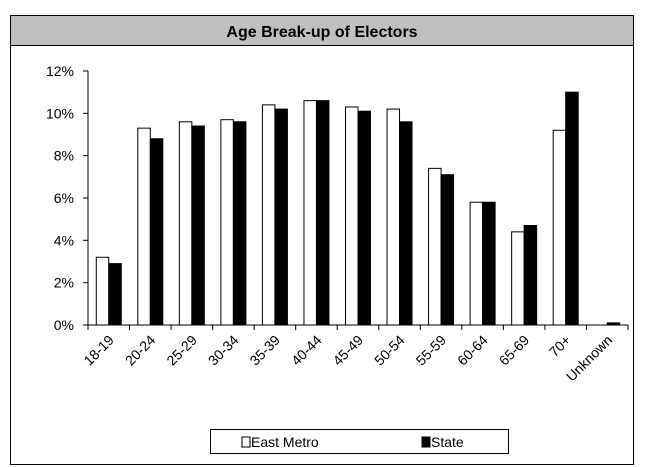 Image resolution: width=646 pixels, height=467 pixels. I want to click on legend: East Metro State, so click(359, 441).